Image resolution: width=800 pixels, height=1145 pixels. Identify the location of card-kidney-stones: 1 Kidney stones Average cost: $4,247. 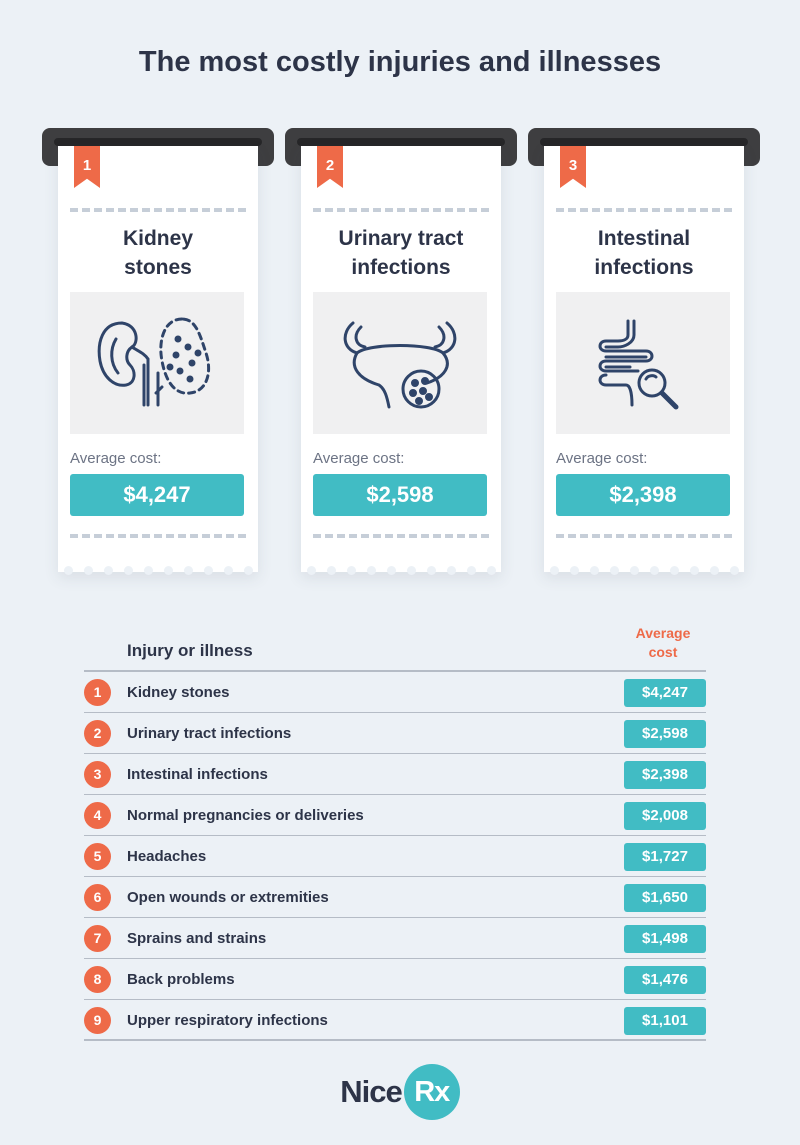
(158, 358).